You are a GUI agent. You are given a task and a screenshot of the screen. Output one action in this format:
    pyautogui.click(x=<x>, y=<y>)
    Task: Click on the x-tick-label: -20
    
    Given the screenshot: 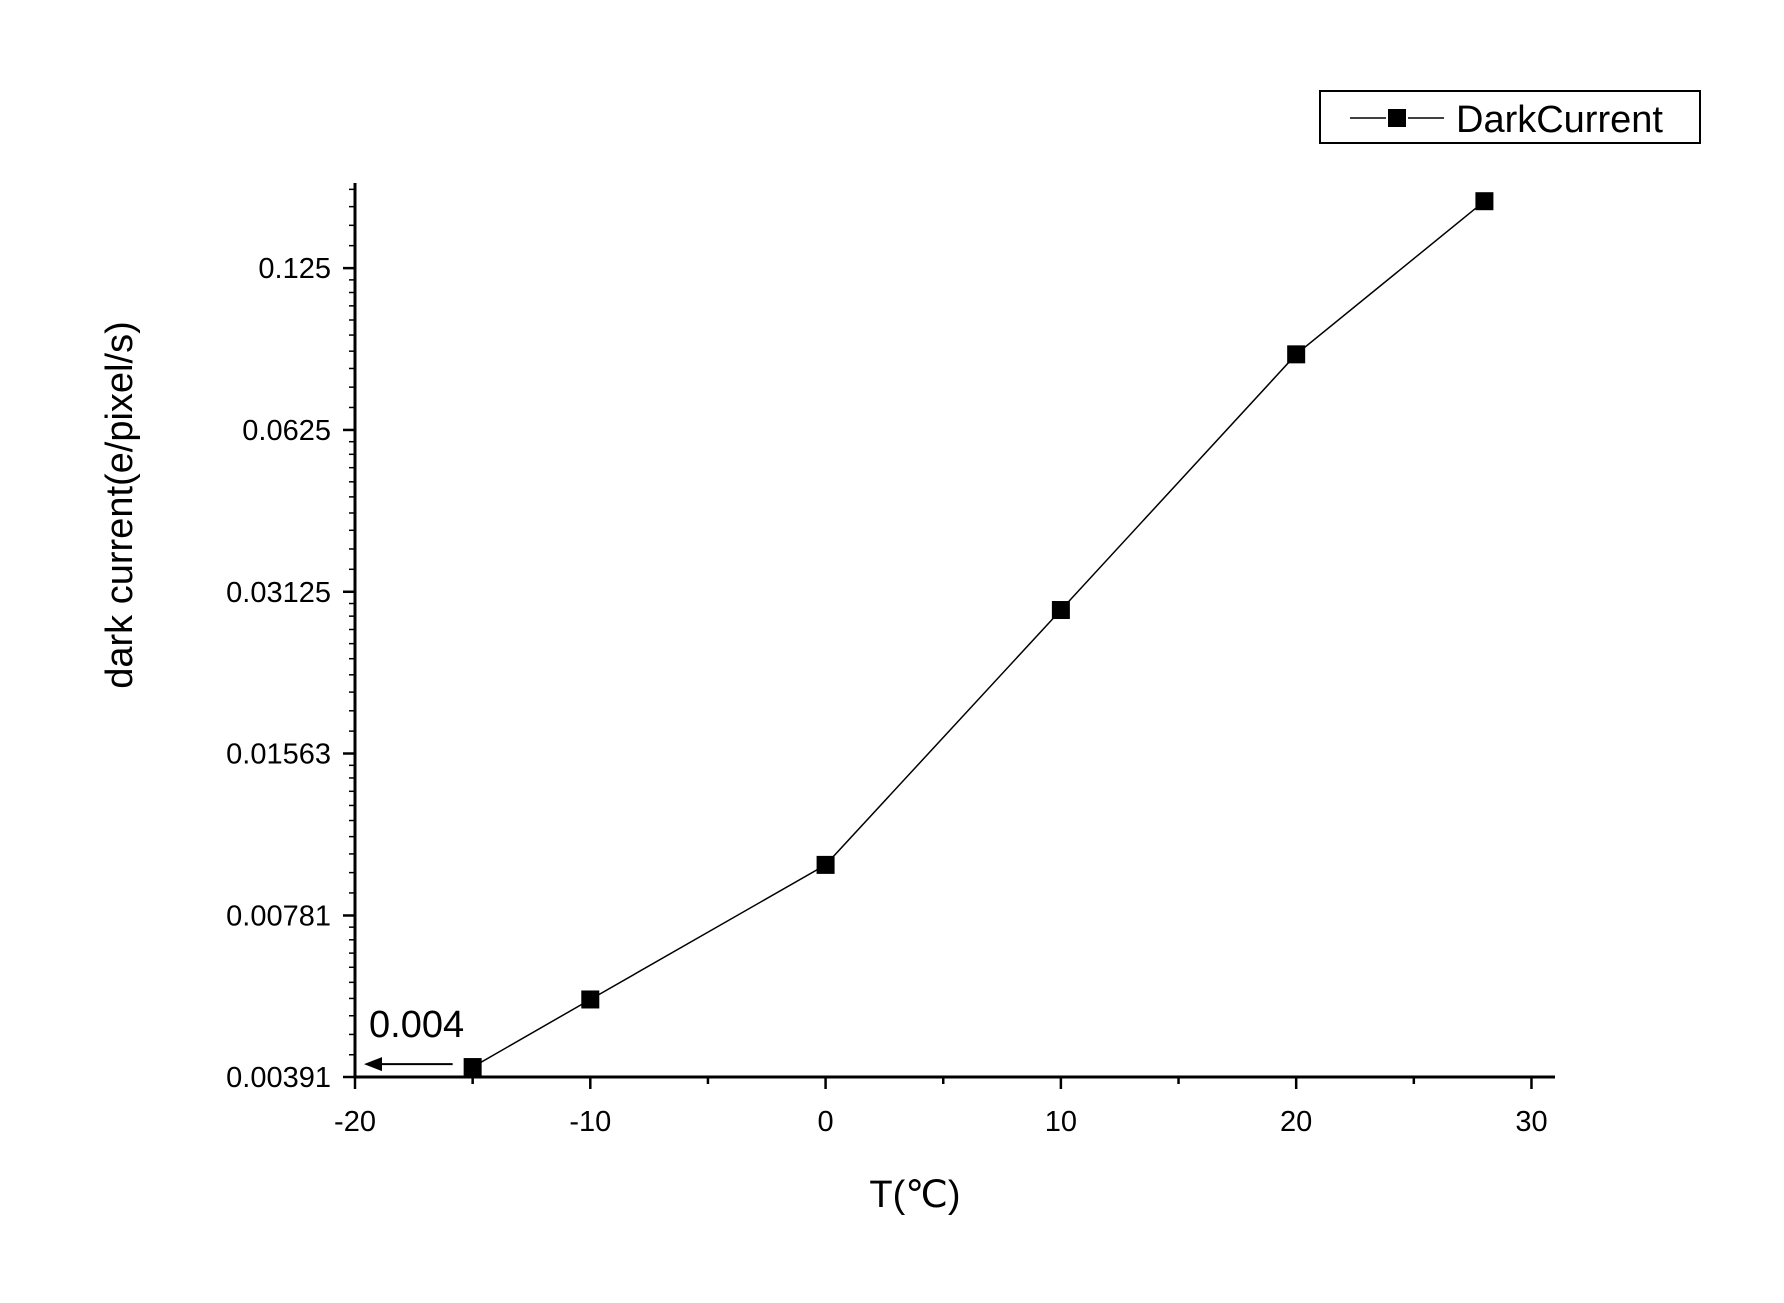 What is the action you would take?
    pyautogui.click(x=355, y=1122)
    